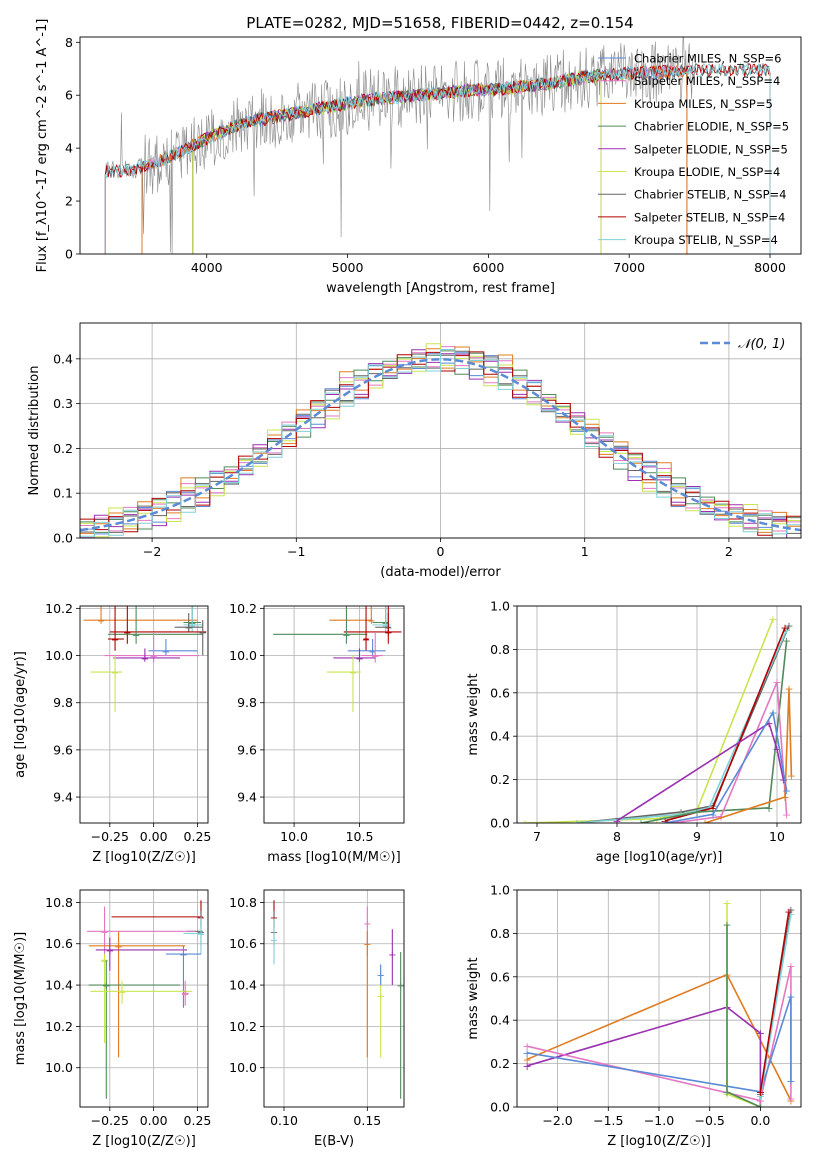 This screenshot has width=819, height=1170. I want to click on marker-5: +, so click(346, 635).